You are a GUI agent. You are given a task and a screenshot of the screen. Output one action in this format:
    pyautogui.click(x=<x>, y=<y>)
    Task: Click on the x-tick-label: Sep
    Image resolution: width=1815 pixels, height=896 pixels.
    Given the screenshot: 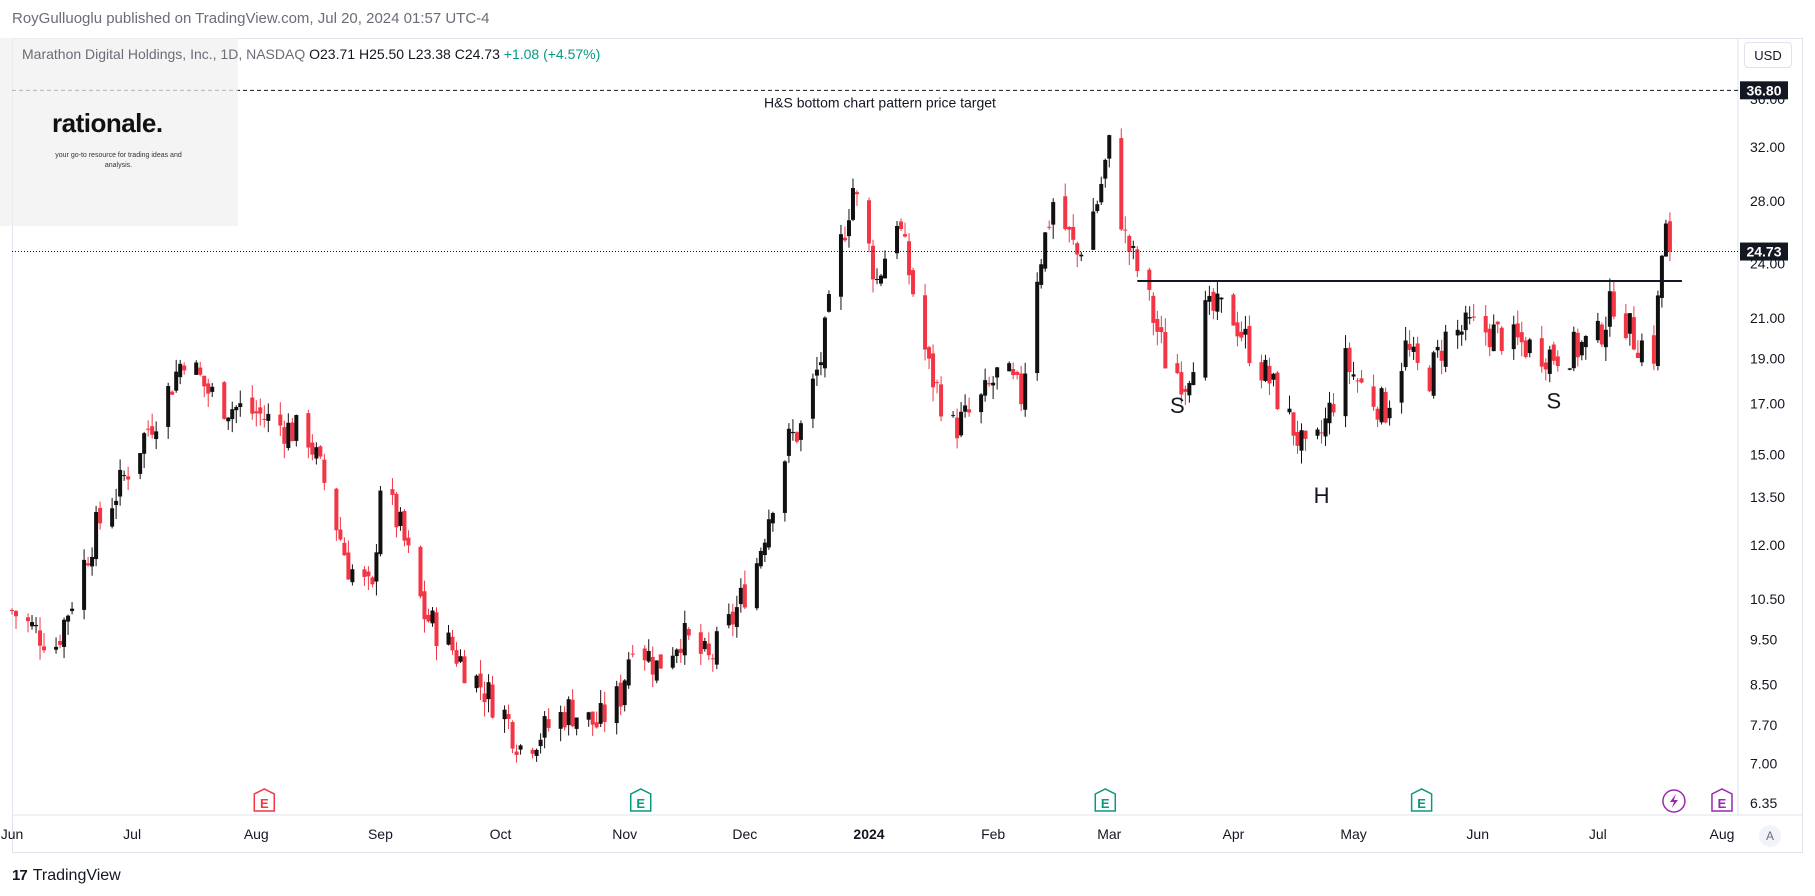 What is the action you would take?
    pyautogui.click(x=380, y=834)
    